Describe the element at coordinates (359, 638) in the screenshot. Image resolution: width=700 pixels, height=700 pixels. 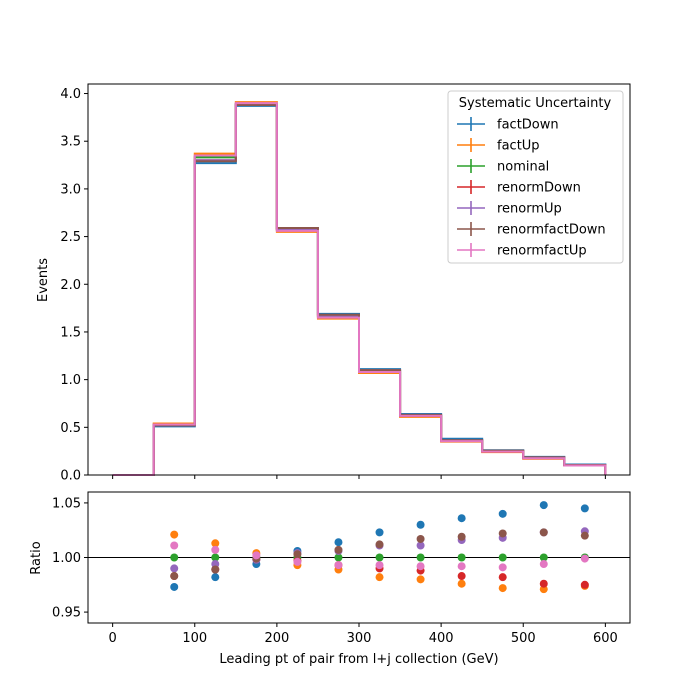
I see `x-tick-label: 300` at that location.